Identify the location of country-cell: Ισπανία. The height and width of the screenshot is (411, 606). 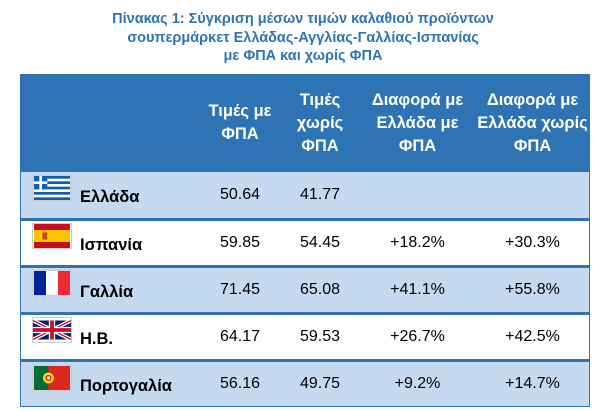
(110, 241).